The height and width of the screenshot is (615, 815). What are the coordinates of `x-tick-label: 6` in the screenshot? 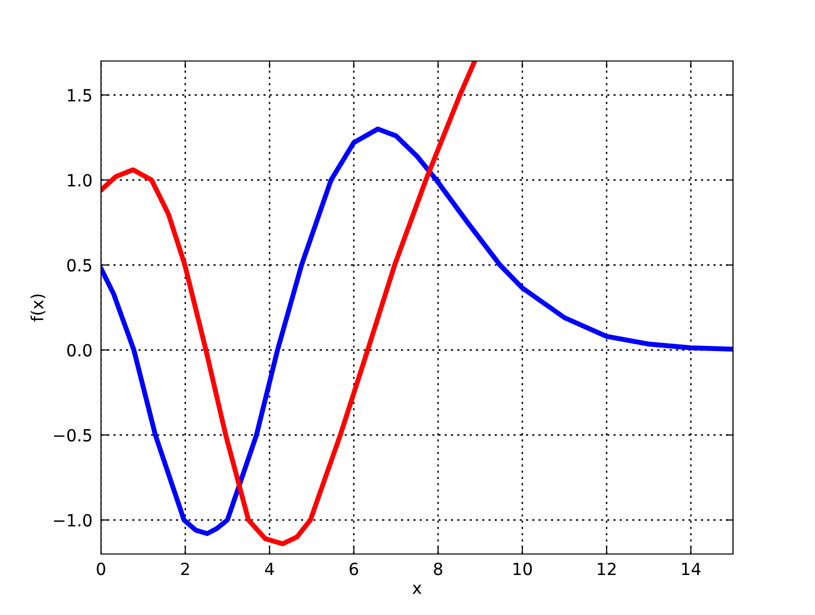 It's located at (354, 569).